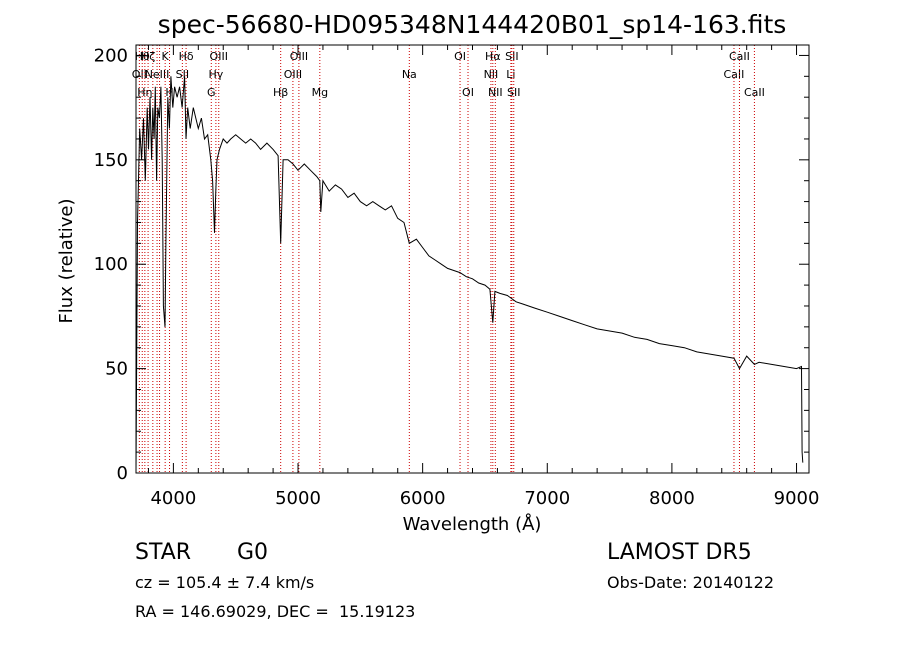 The image size is (900, 649). What do you see at coordinates (409, 74) in the screenshot?
I see `line-marker-label: Na` at bounding box center [409, 74].